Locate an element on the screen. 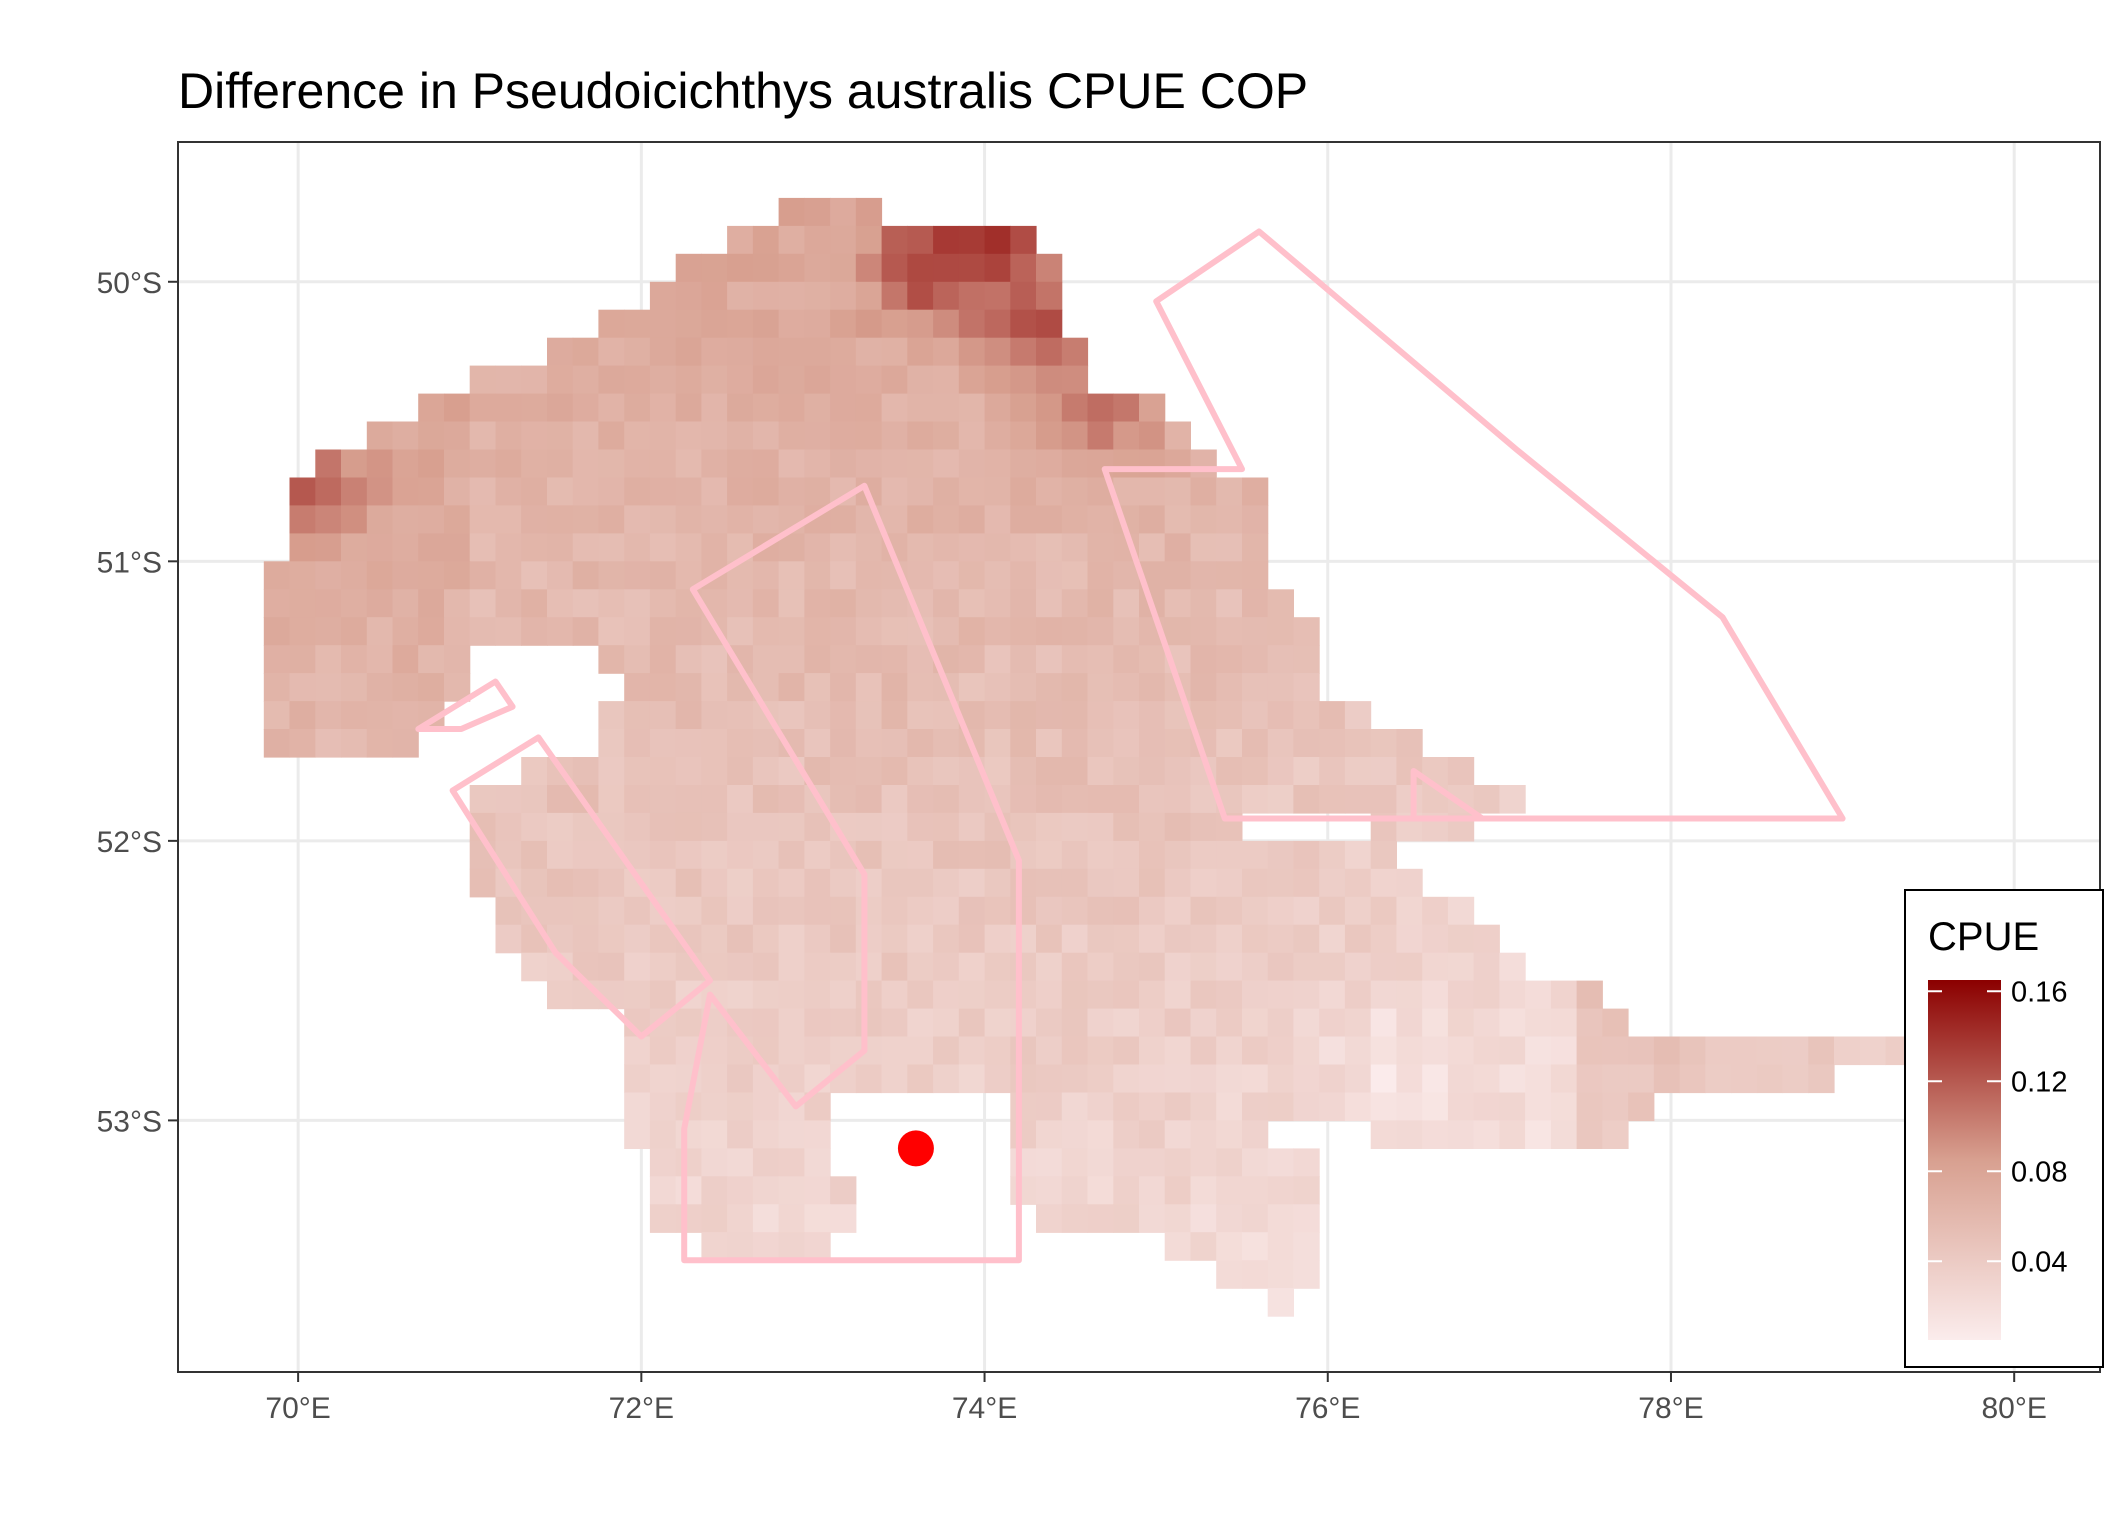 The width and height of the screenshot is (2125, 1535). x-tick-label-2: 74°E is located at coordinates (984, 1408).